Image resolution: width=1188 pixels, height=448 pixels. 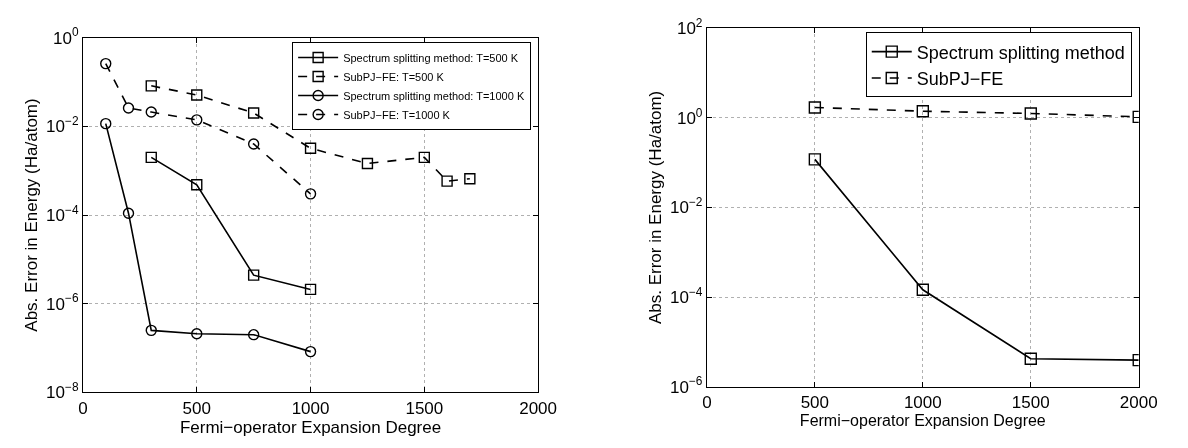 I want to click on legend-label: SubPJ−FE: T=500 K, so click(x=394, y=76).